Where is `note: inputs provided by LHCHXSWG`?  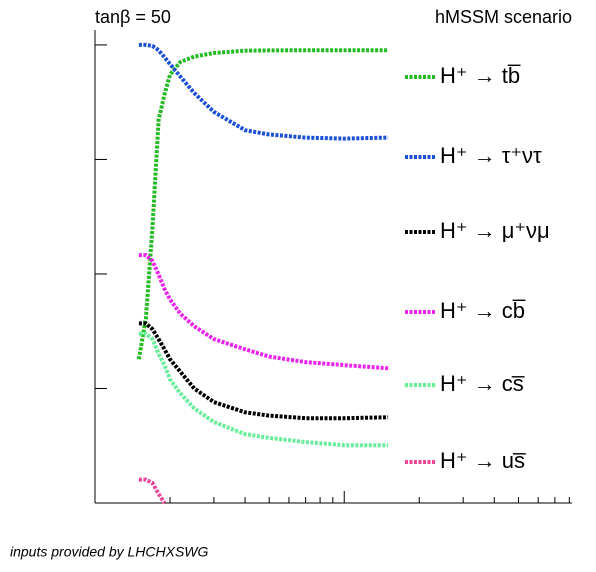 note: inputs provided by LHCHXSWG is located at coordinates (109, 552).